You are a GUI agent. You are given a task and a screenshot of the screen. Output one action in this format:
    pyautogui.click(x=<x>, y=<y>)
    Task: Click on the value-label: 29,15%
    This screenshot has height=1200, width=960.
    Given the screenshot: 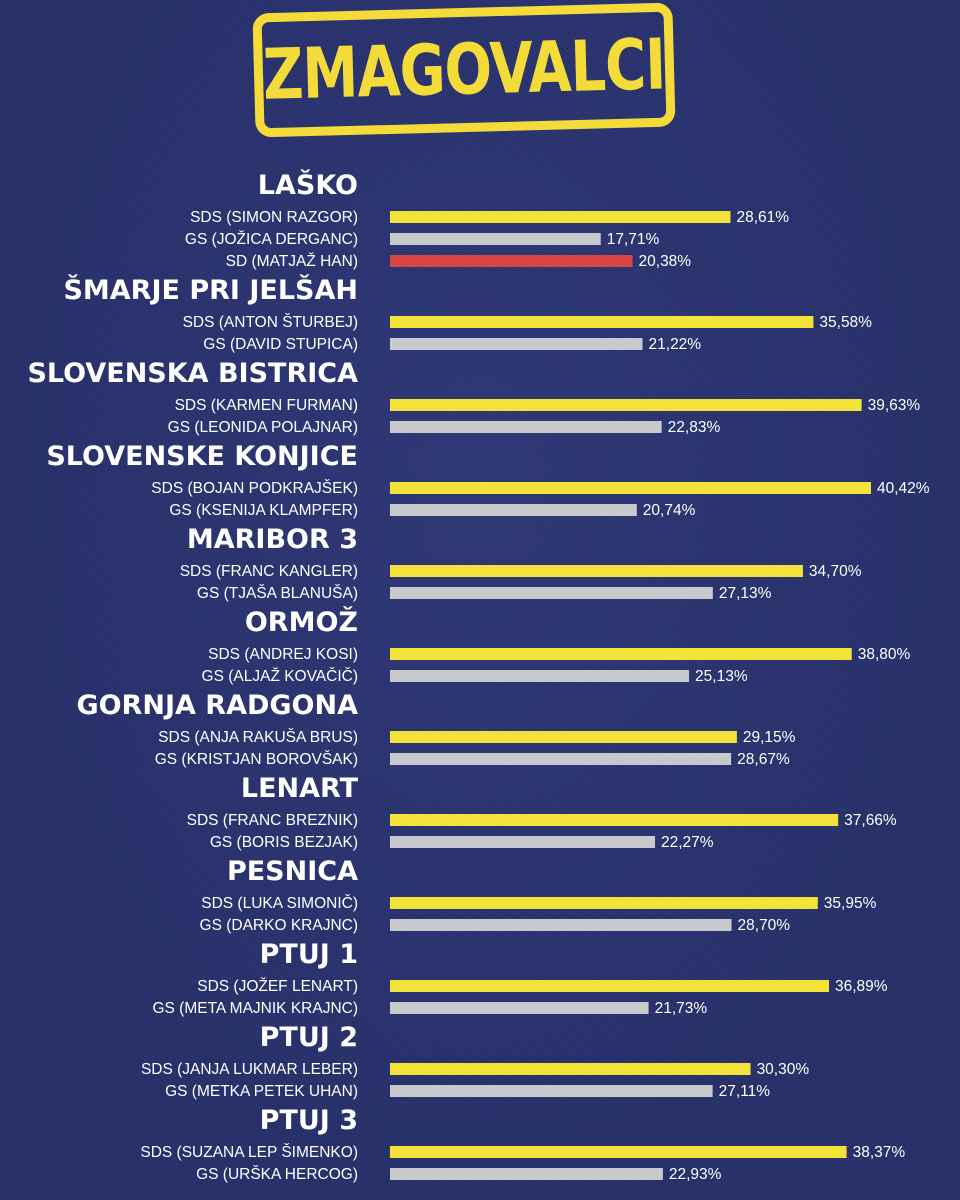 What is the action you would take?
    pyautogui.click(x=769, y=737)
    